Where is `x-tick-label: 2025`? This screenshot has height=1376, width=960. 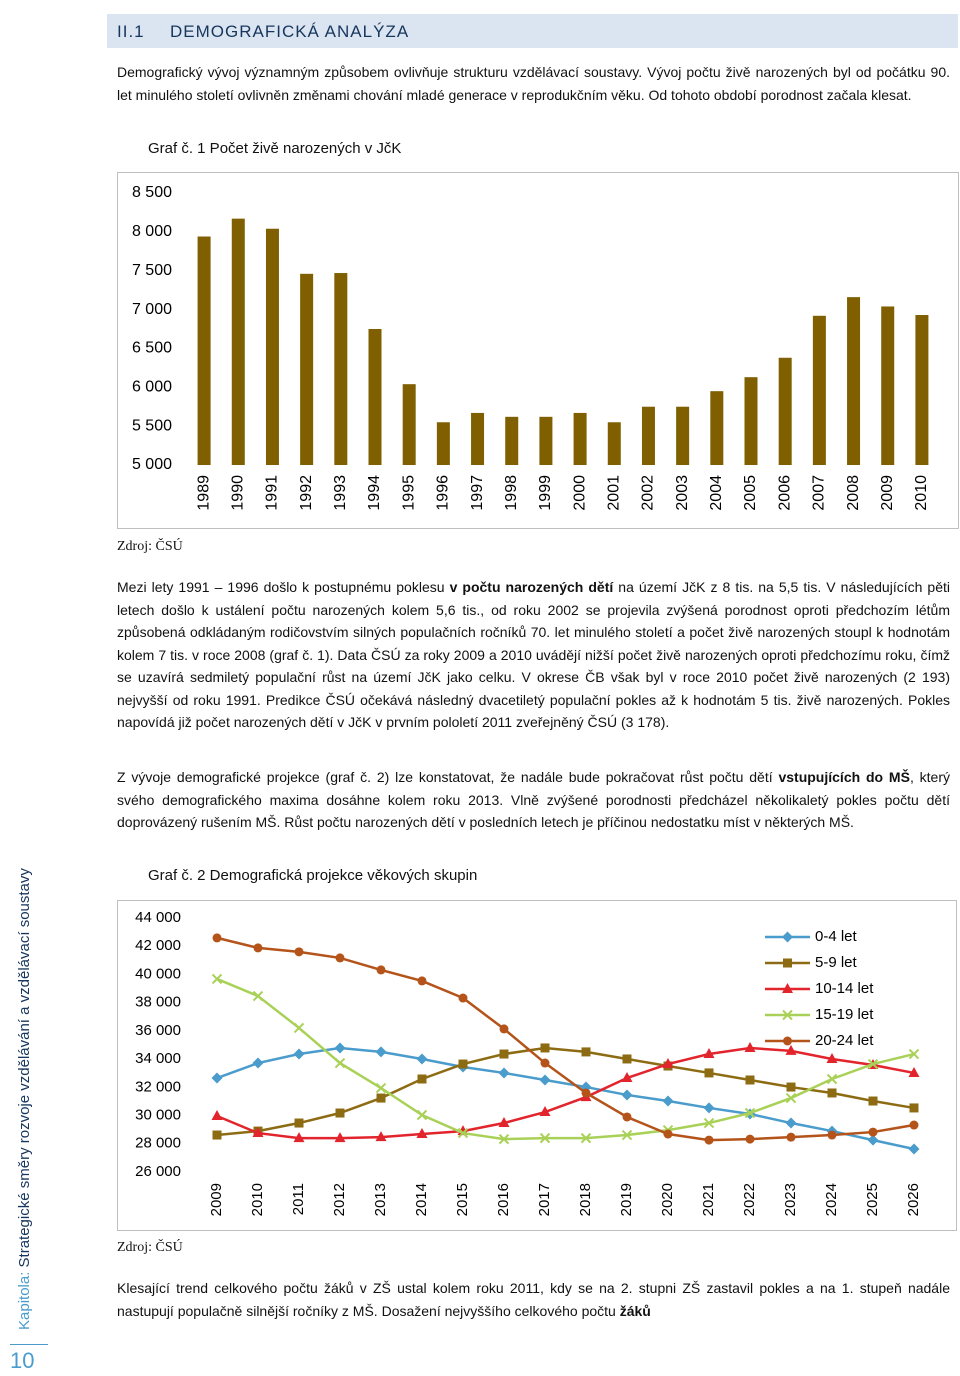 x-tick-label: 2025 is located at coordinates (872, 1199).